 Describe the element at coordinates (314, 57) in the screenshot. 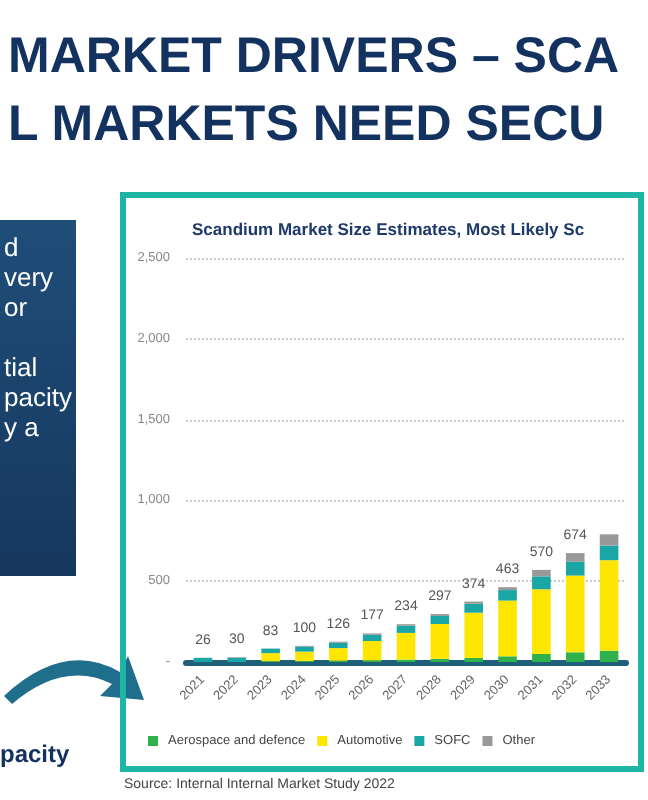

I see `text: MARKET DRIVERS – SCA` at that location.